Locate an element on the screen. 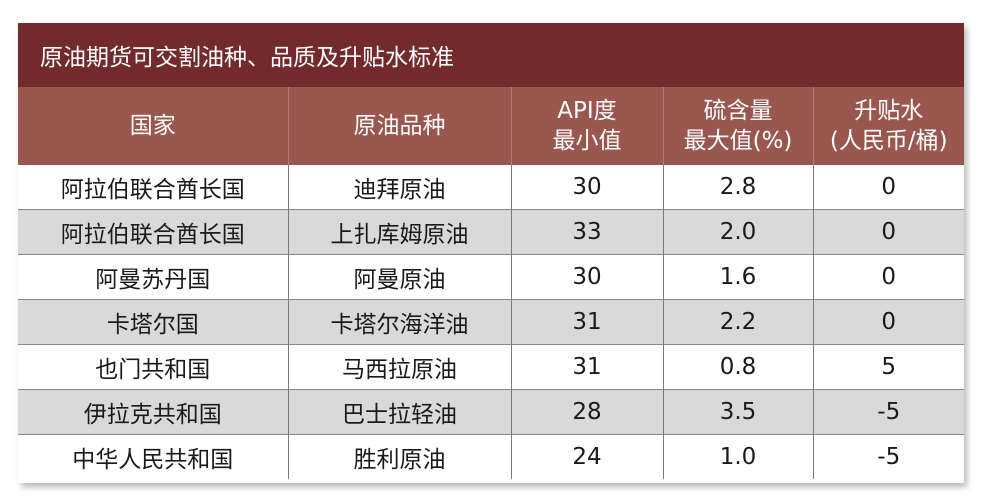 This screenshot has width=998, height=504. table-row: 阿拉伯联合酋长国 迪拜原油 30 2.8 0 is located at coordinates (491, 187).